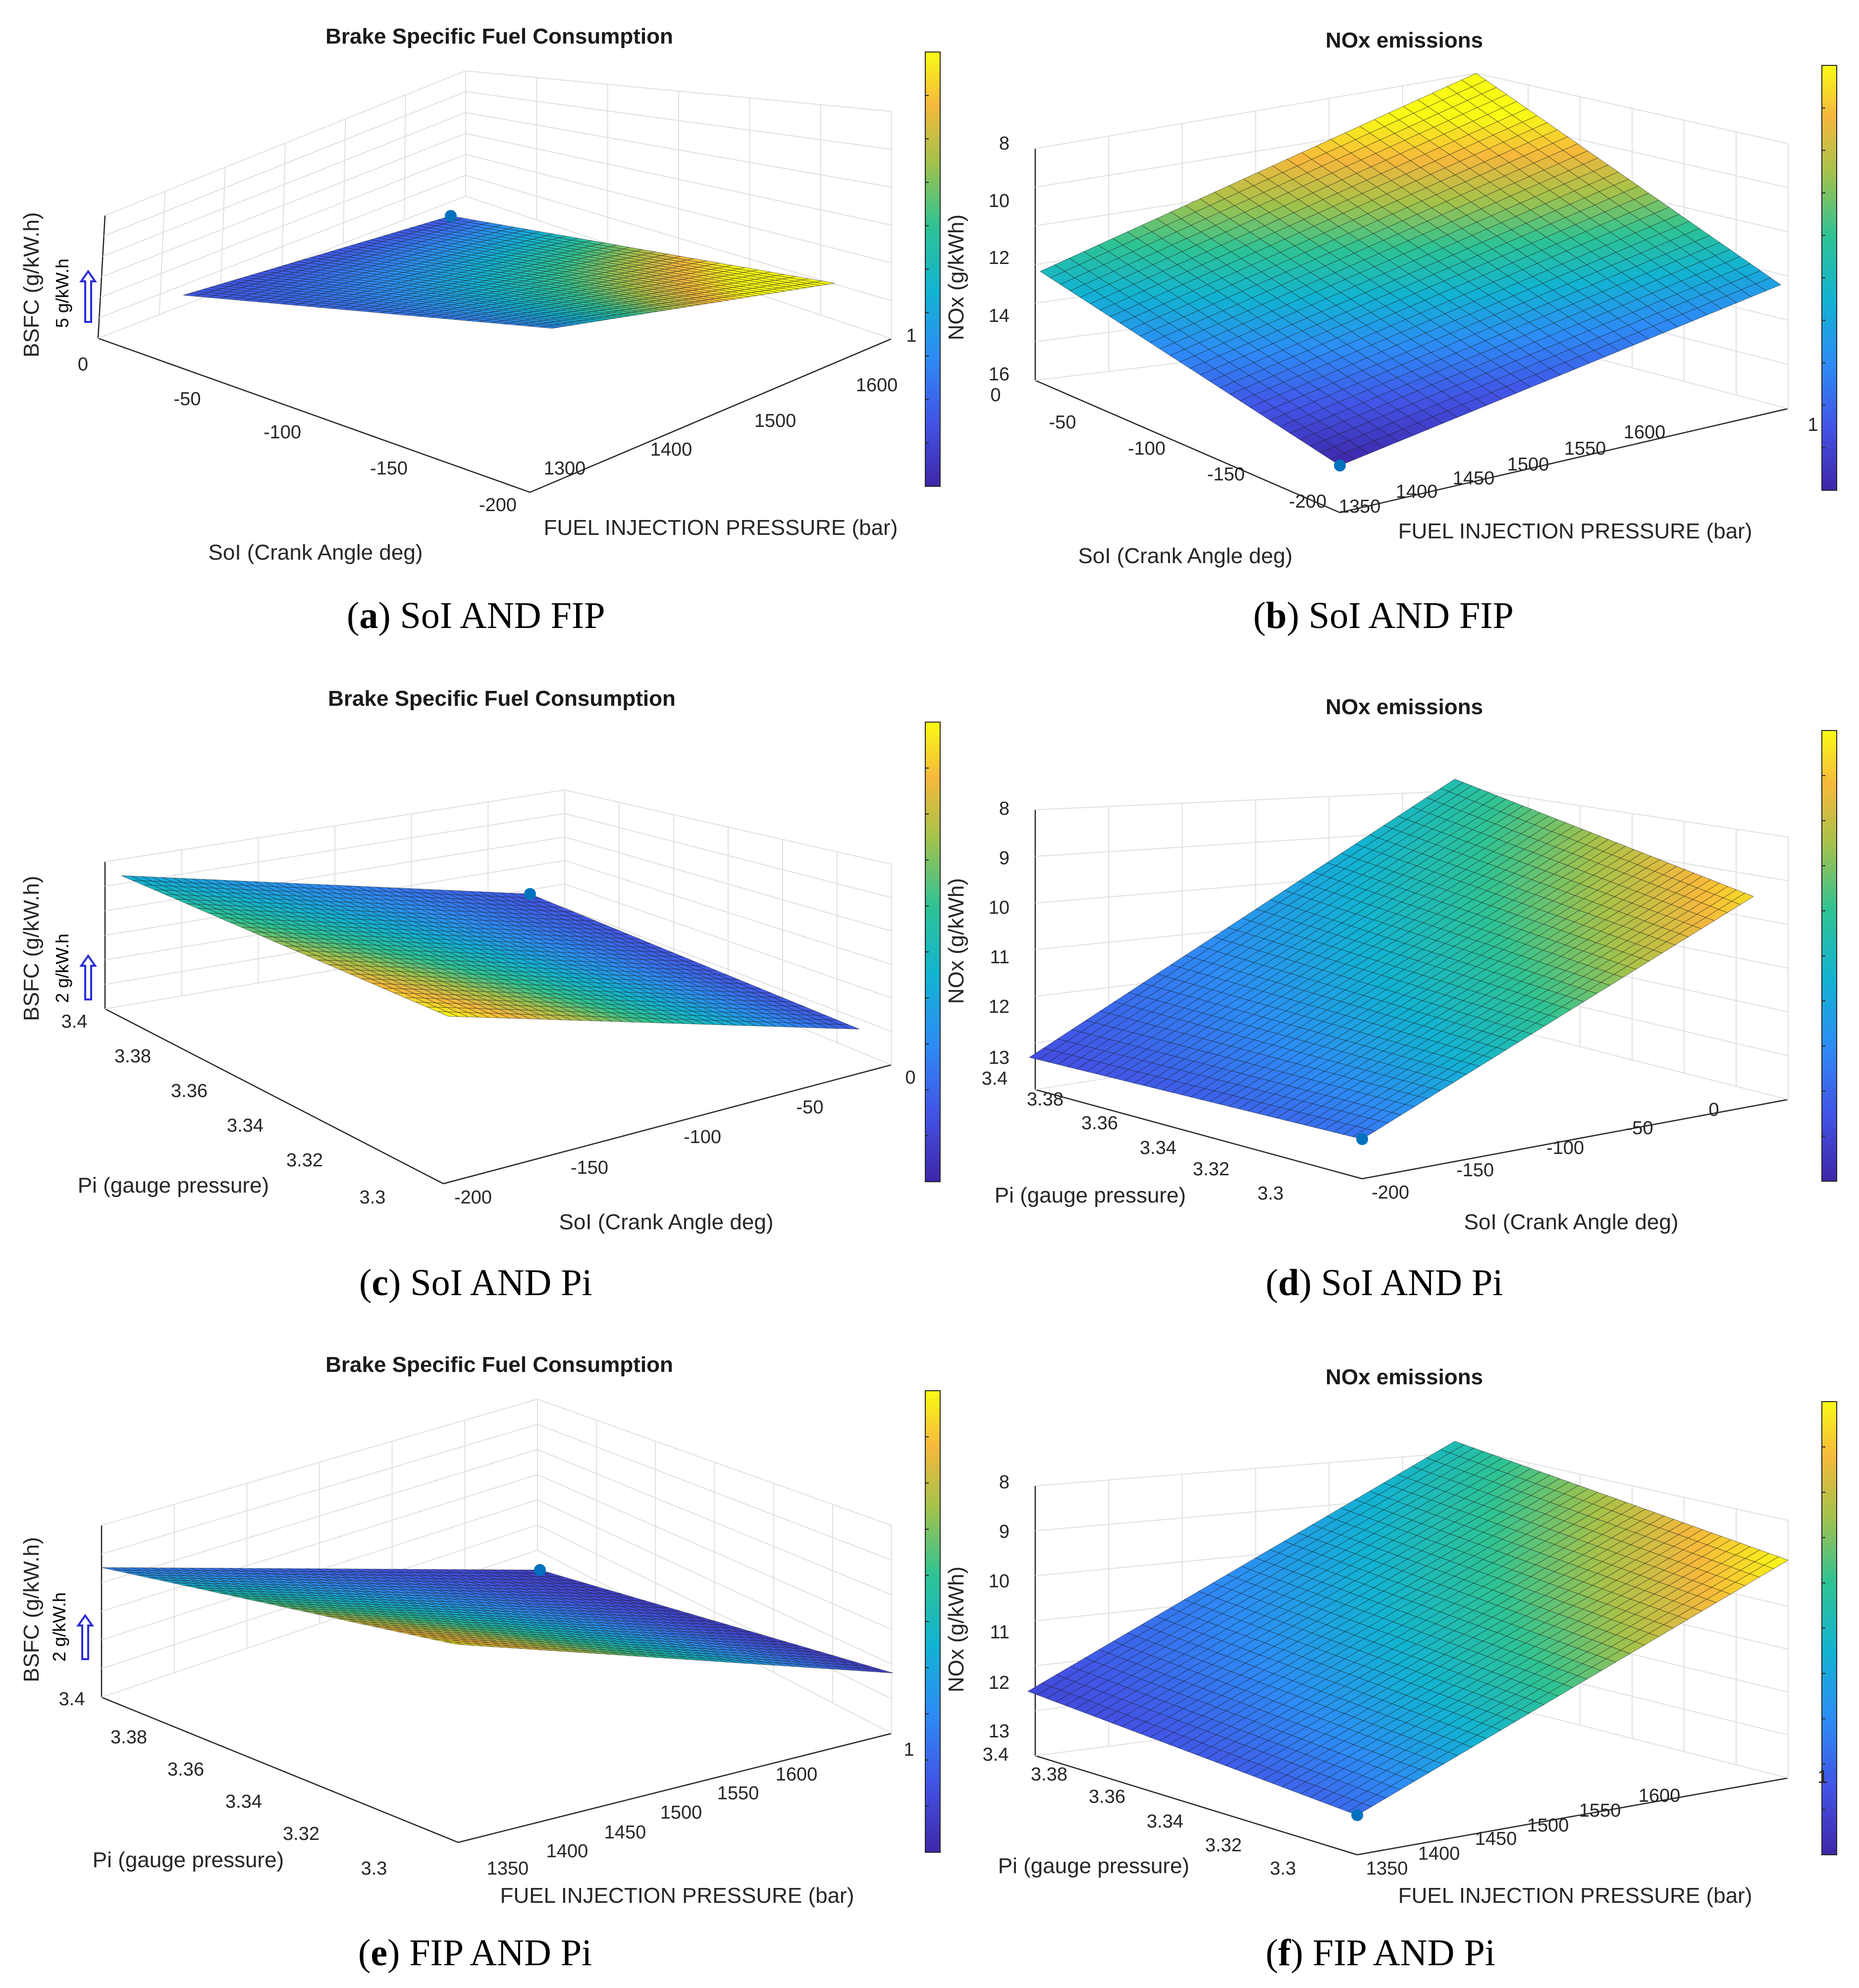 This screenshot has height=1988, width=1859. What do you see at coordinates (999, 316) in the screenshot?
I see `z-tick-label: 14` at bounding box center [999, 316].